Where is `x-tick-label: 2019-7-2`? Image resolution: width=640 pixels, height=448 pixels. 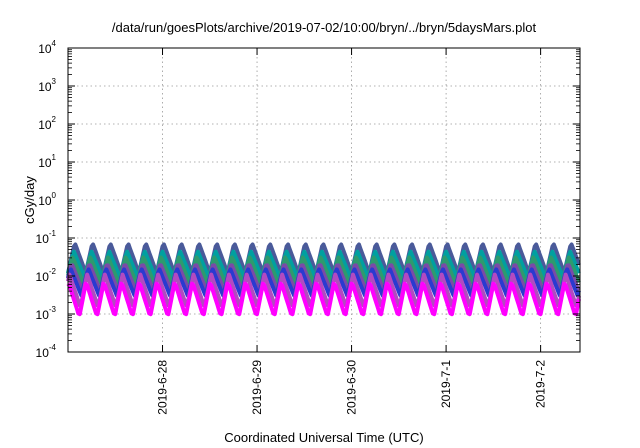
x-tick-label: 2019-7-2 is located at coordinates (541, 384).